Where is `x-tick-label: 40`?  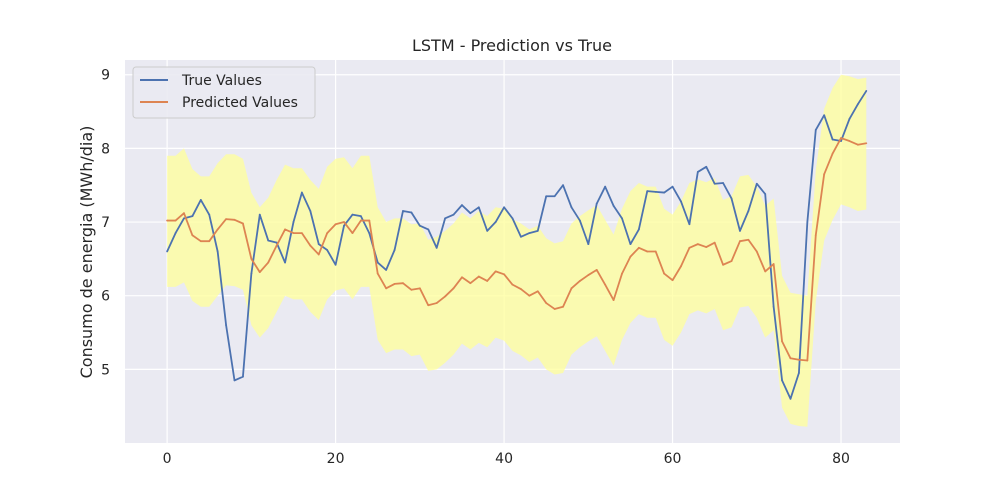 x-tick-label: 40 is located at coordinates (504, 459).